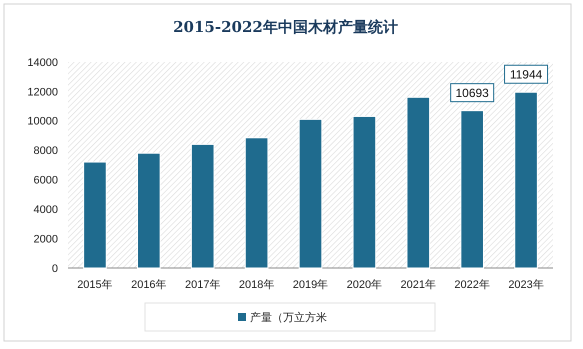 Image resolution: width=583 pixels, height=349 pixels. Describe the element at coordinates (46, 180) in the screenshot. I see `y-tick-label: 6000` at that location.